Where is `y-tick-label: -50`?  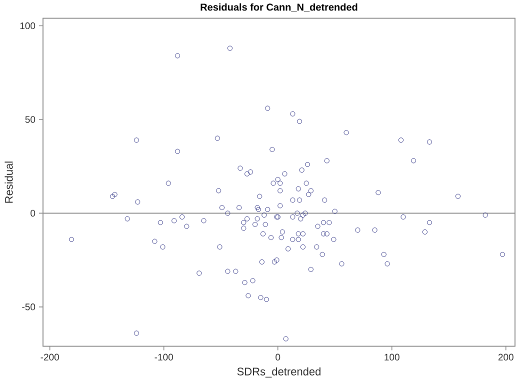 y-tick-label: -50 is located at coordinates (29, 306).